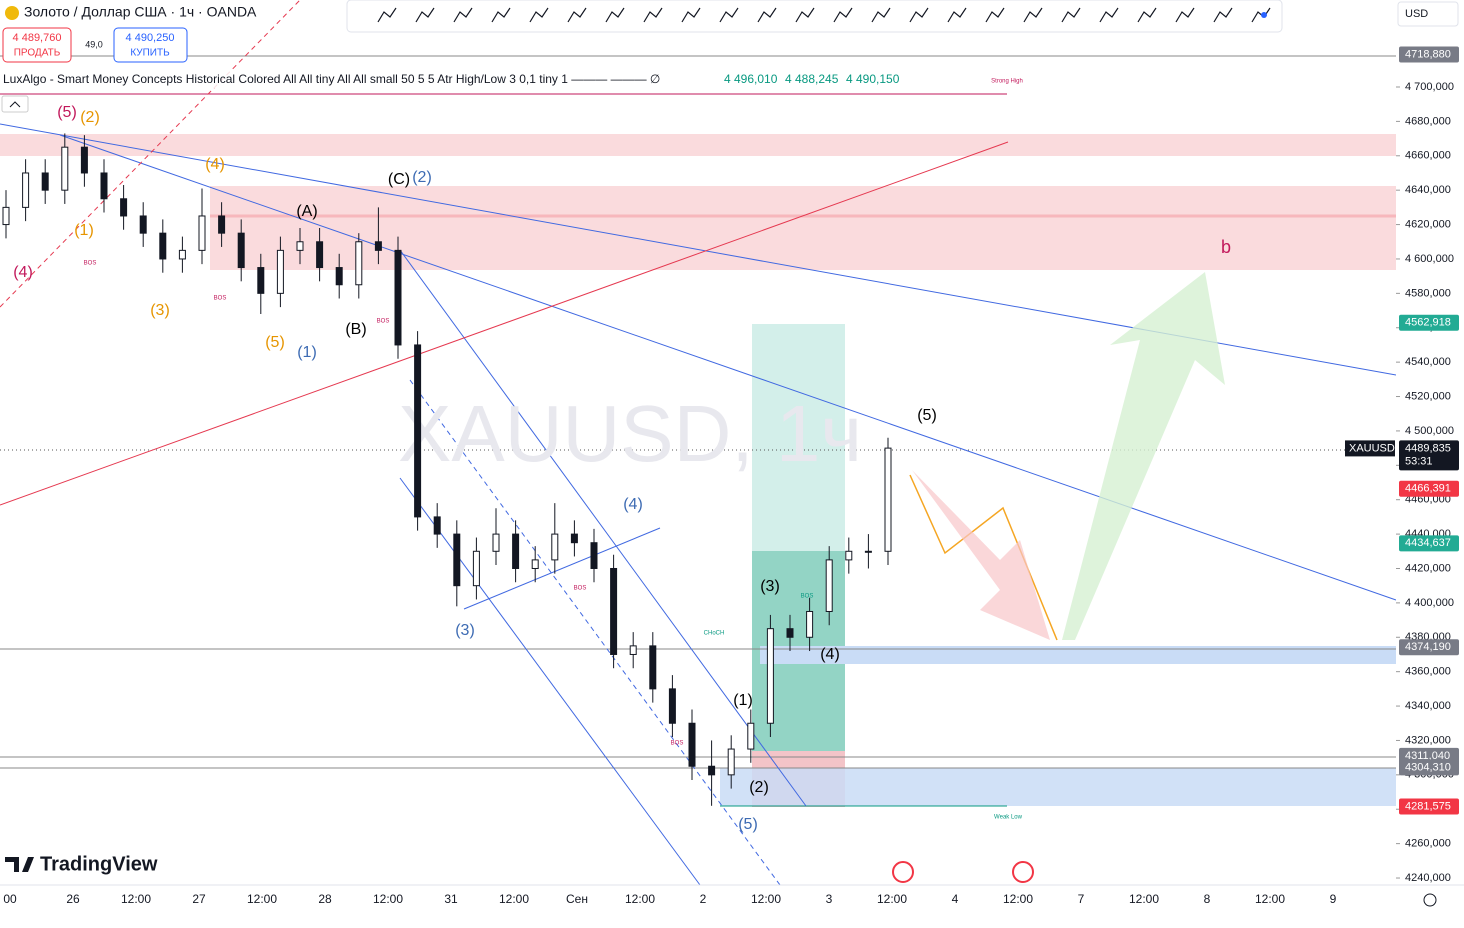 This screenshot has width=1464, height=928. What do you see at coordinates (1430, 900) in the screenshot?
I see `settings-icon` at bounding box center [1430, 900].